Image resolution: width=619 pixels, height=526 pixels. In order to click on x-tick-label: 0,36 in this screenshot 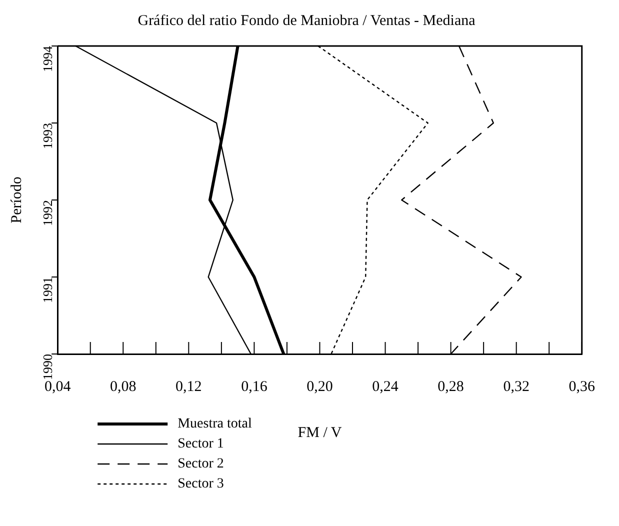, I will do `click(582, 386)`.